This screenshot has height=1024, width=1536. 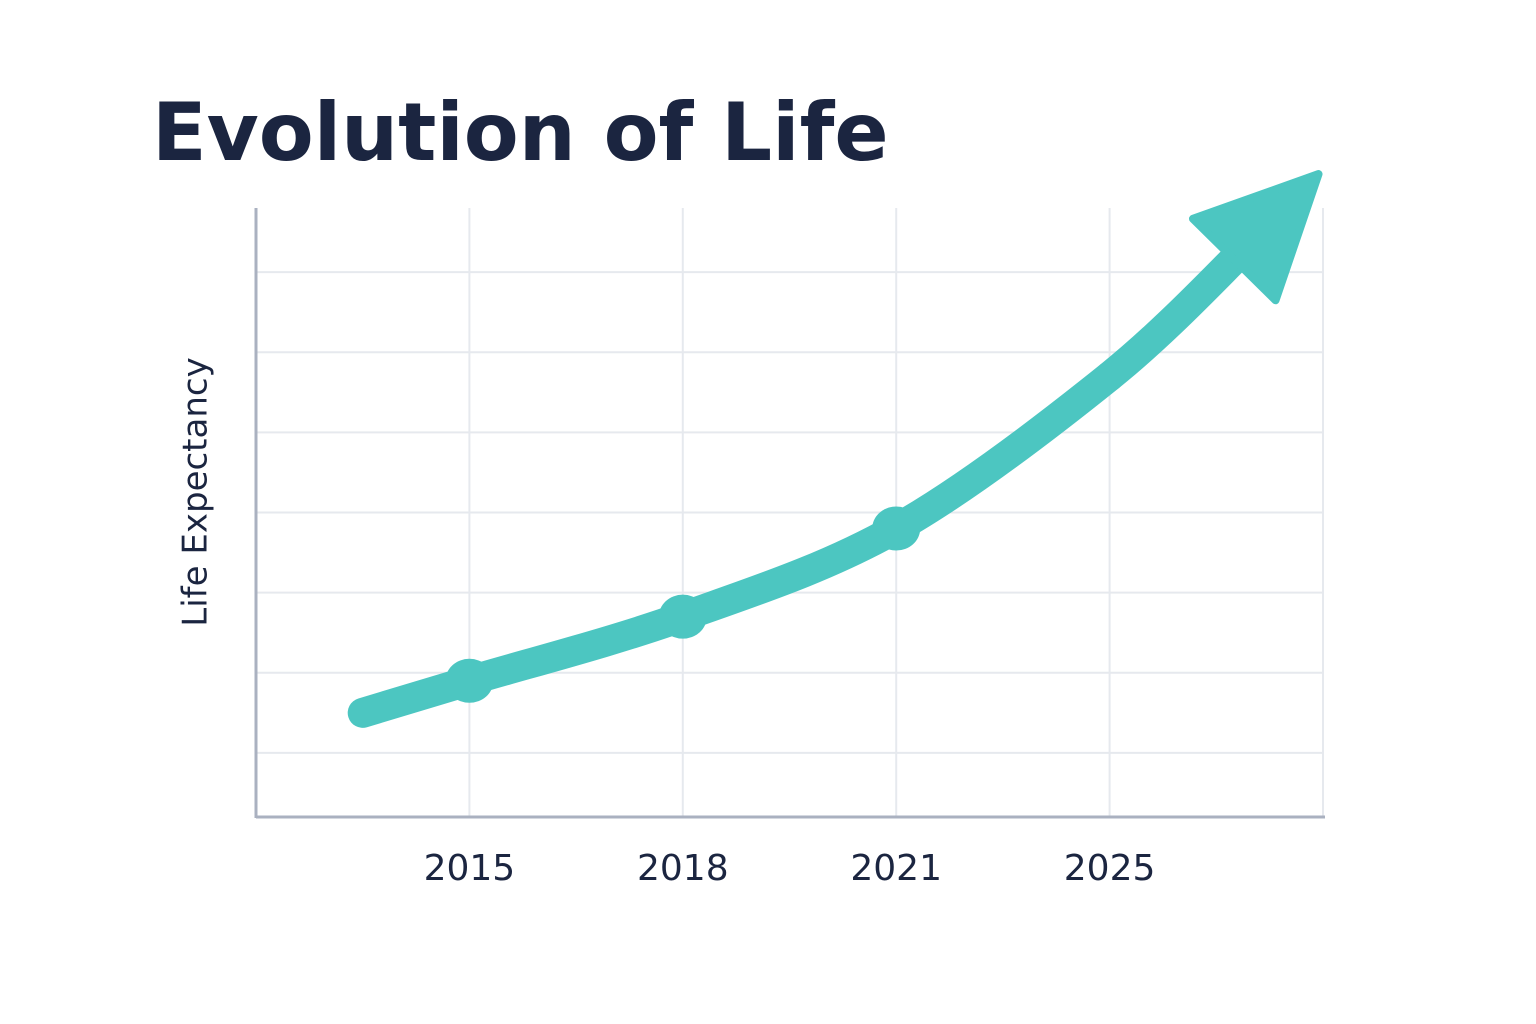 What do you see at coordinates (1179, 311) in the screenshot?
I see `line-head` at bounding box center [1179, 311].